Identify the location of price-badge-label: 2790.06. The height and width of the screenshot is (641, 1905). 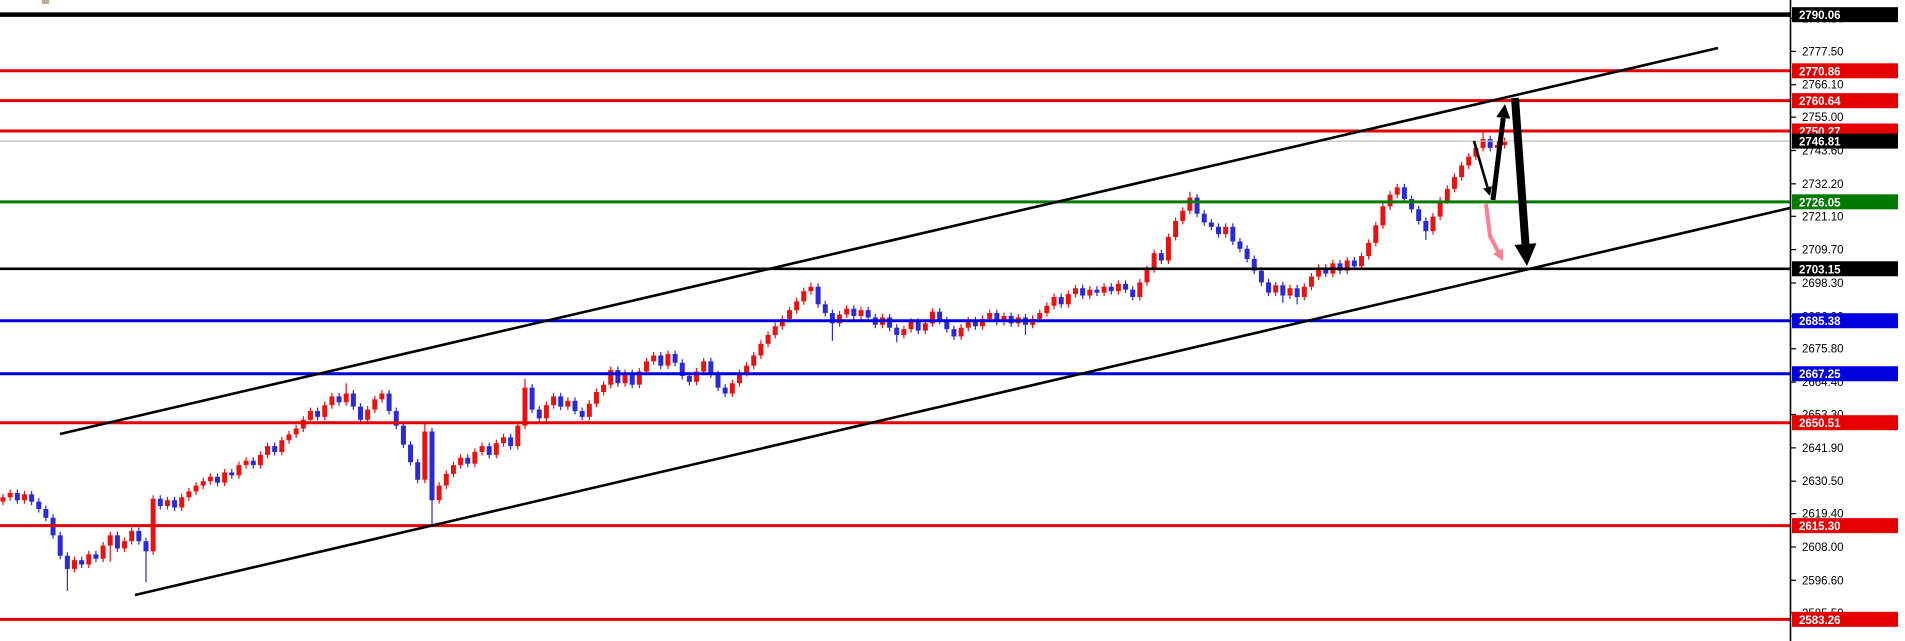
(1820, 16).